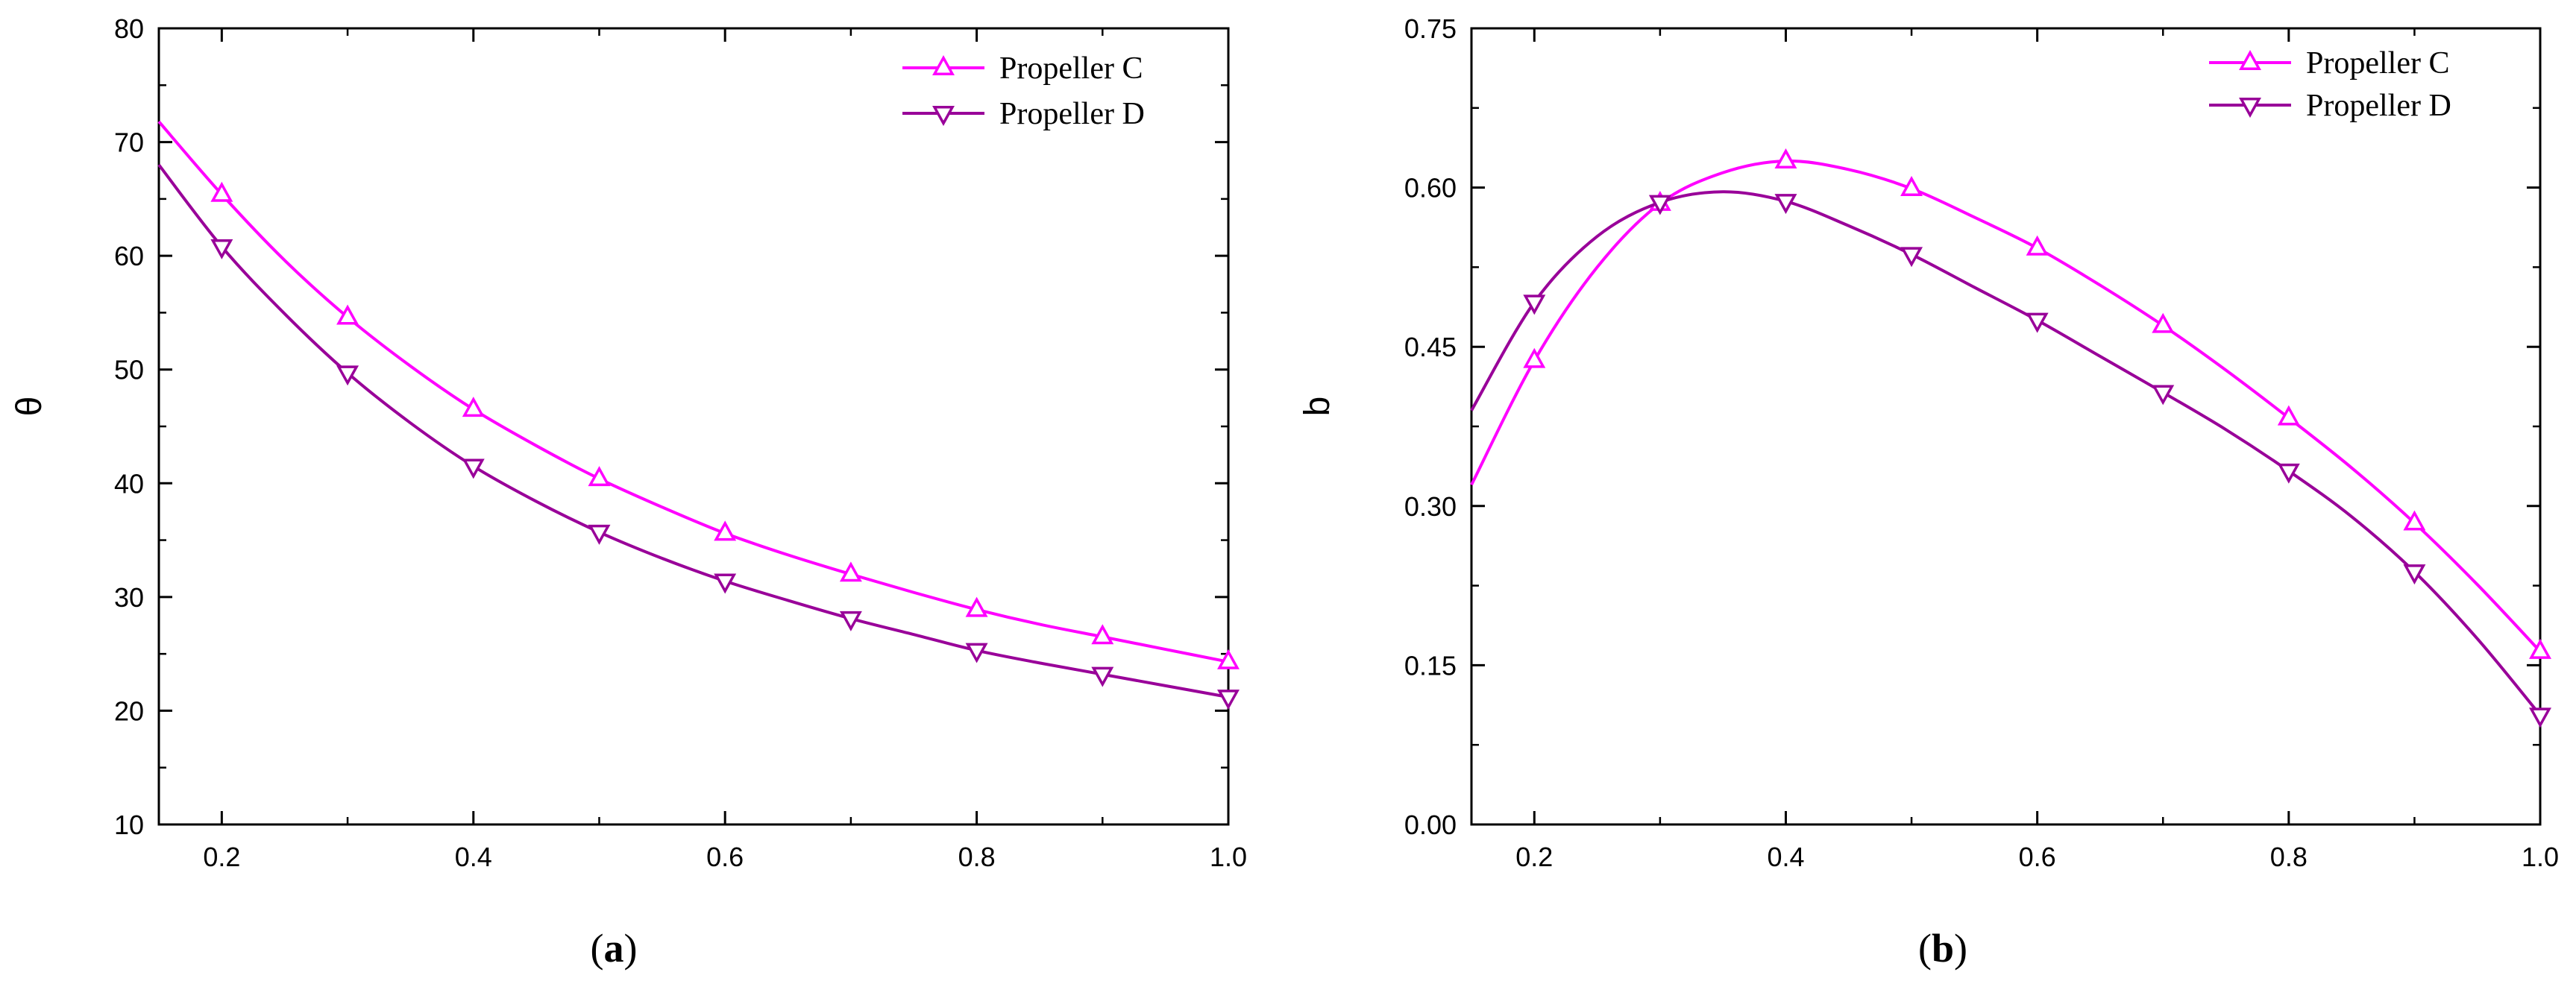 This screenshot has height=984, width=2576. Describe the element at coordinates (129, 598) in the screenshot. I see `y-tick-label: 30` at that location.